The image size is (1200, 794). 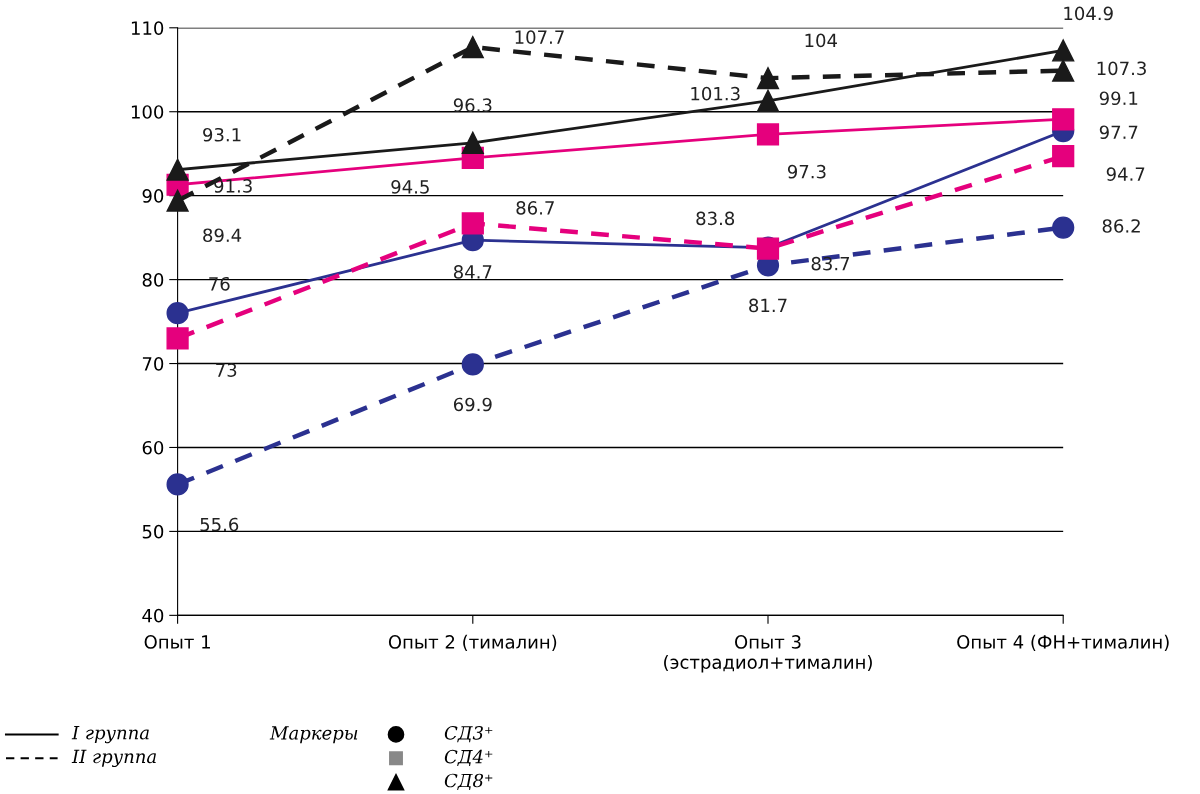 I want to click on text: СД8⁺, so click(x=468, y=781).